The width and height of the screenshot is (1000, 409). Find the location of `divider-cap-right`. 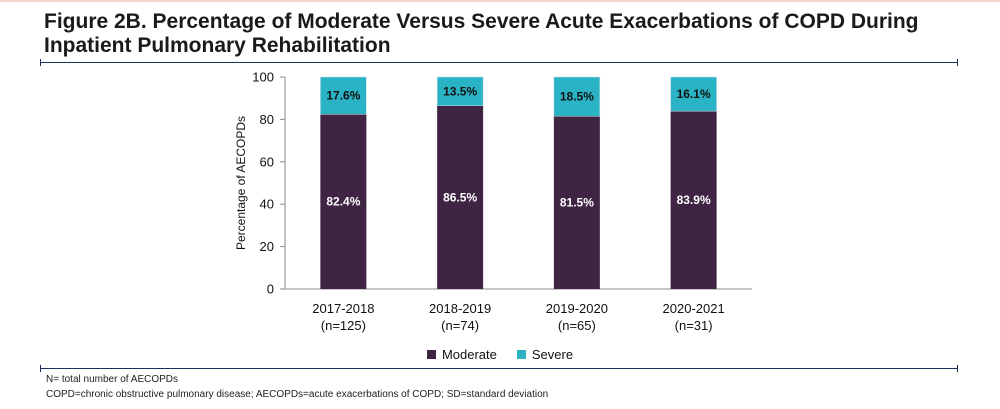

divider-cap-right is located at coordinates (957, 62).